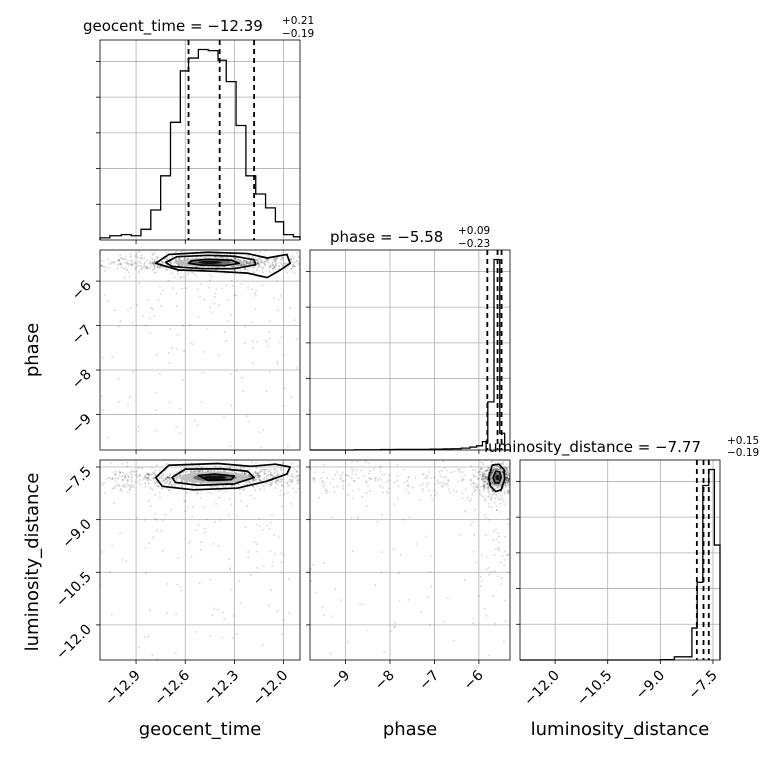 The height and width of the screenshot is (760, 760). Describe the element at coordinates (173, 26) in the screenshot. I see `title-geocent-time: geocent_time = −12.39` at that location.